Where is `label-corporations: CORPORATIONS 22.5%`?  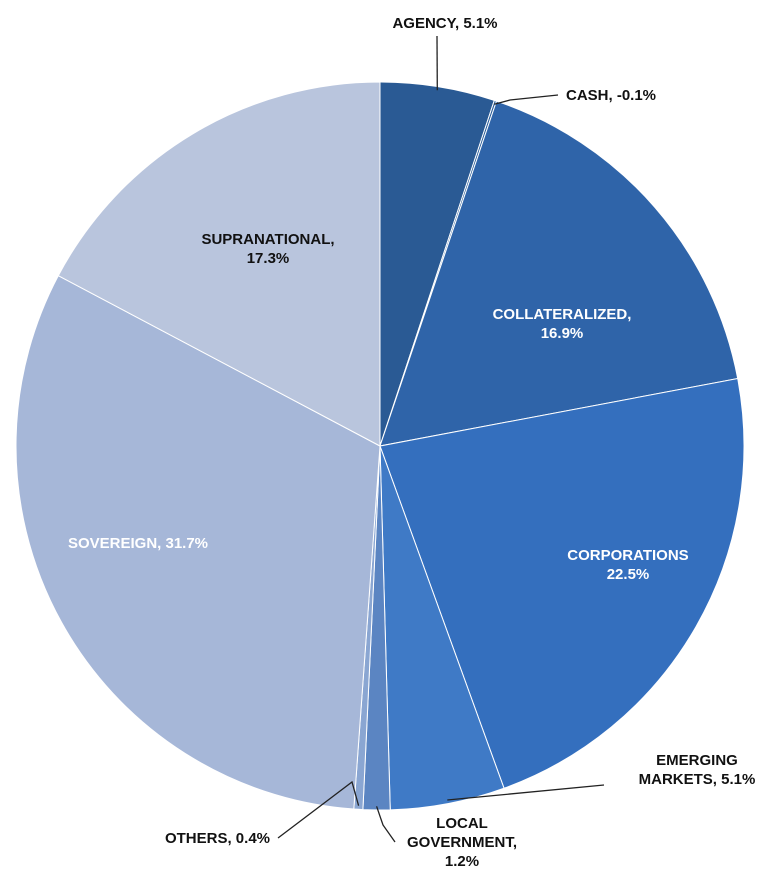
label-corporations: CORPORATIONS 22.5% is located at coordinates (627, 565).